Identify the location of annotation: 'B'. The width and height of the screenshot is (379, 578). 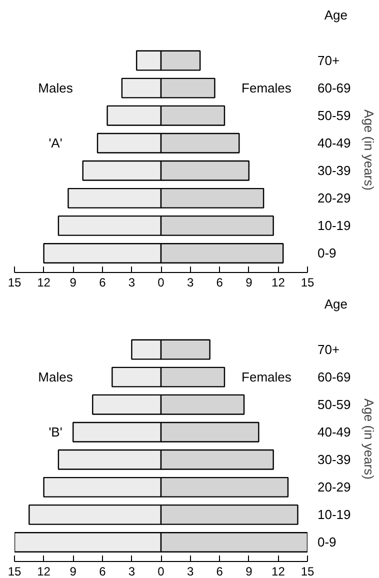
(55, 432).